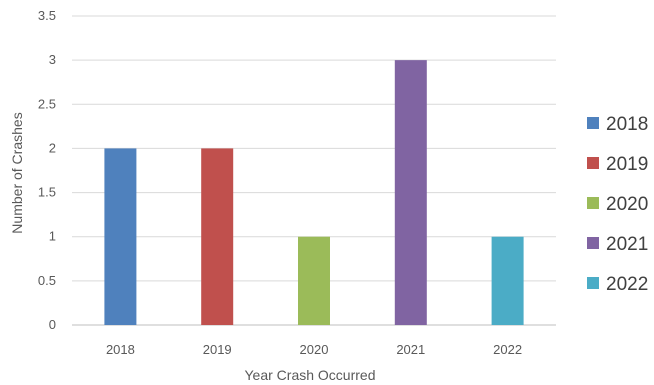  Describe the element at coordinates (120, 236) in the screenshot. I see `bar-2018` at that location.